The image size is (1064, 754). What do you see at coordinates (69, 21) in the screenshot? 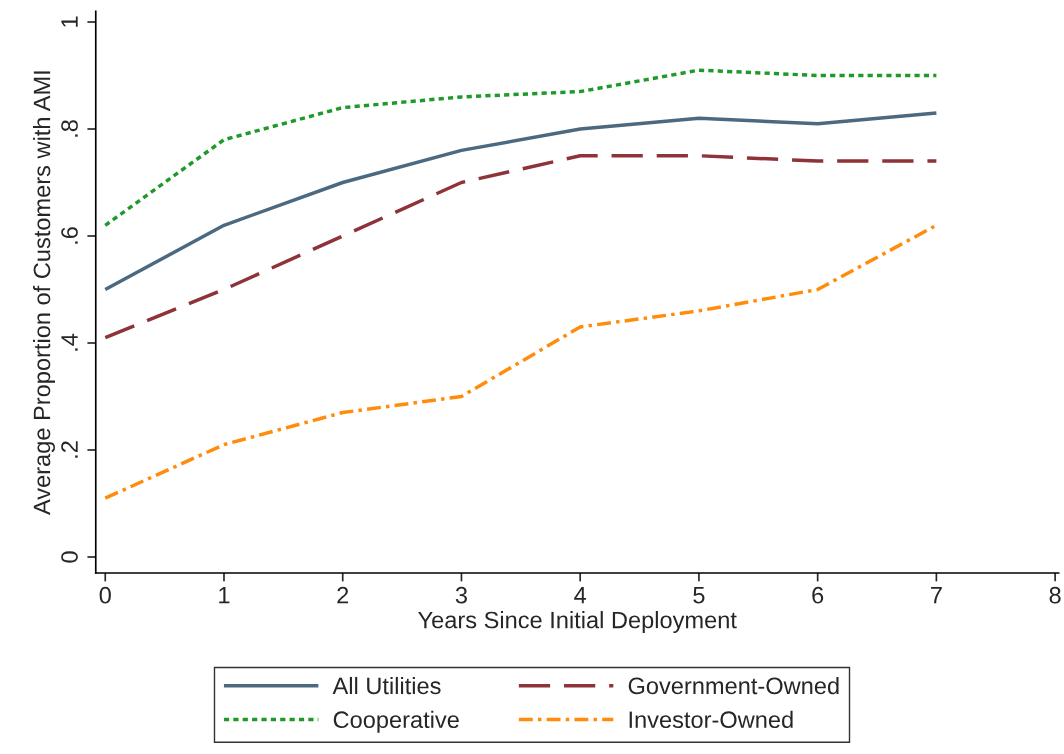
I see `y-tick-label: 1` at bounding box center [69, 21].